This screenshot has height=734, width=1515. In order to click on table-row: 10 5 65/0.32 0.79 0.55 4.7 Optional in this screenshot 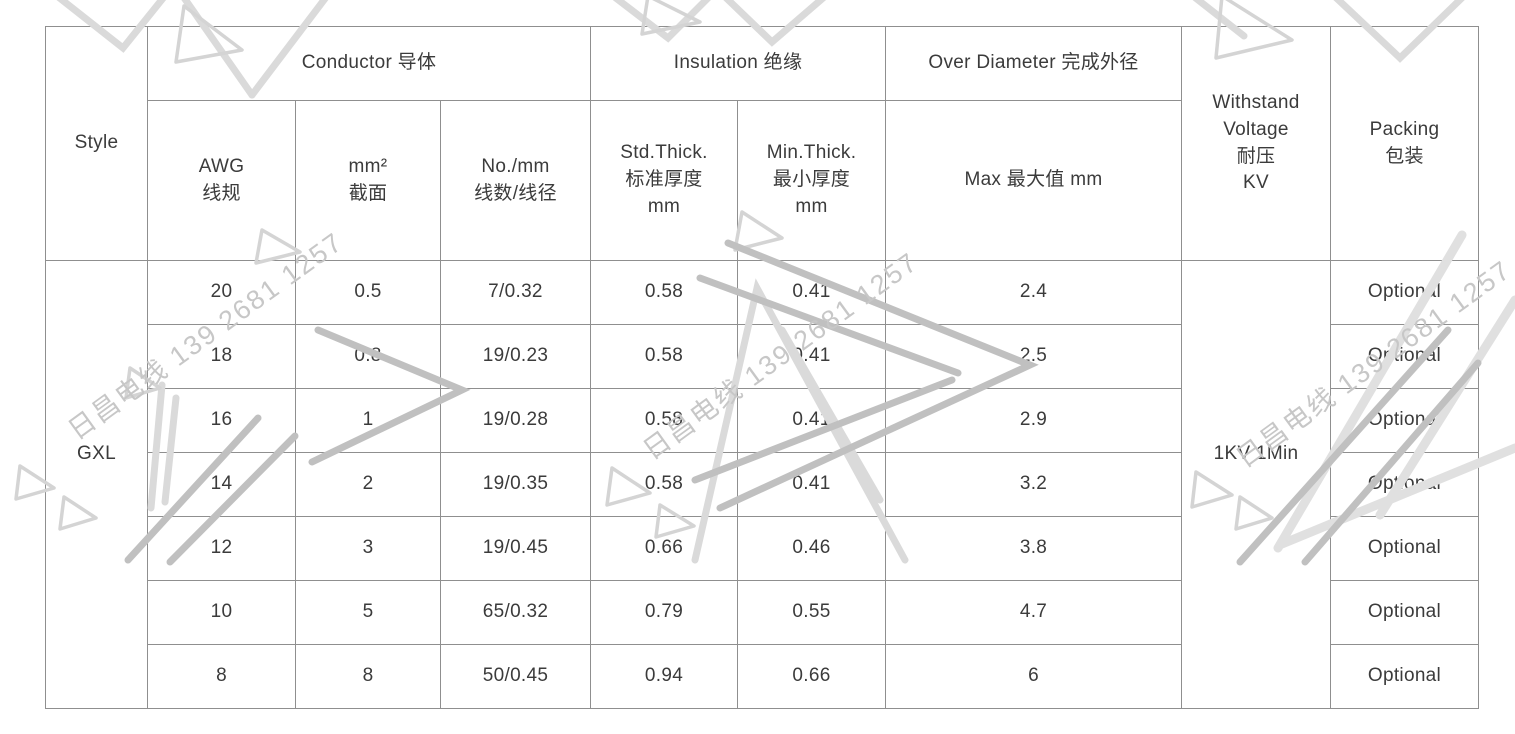, I will do `click(762, 612)`.